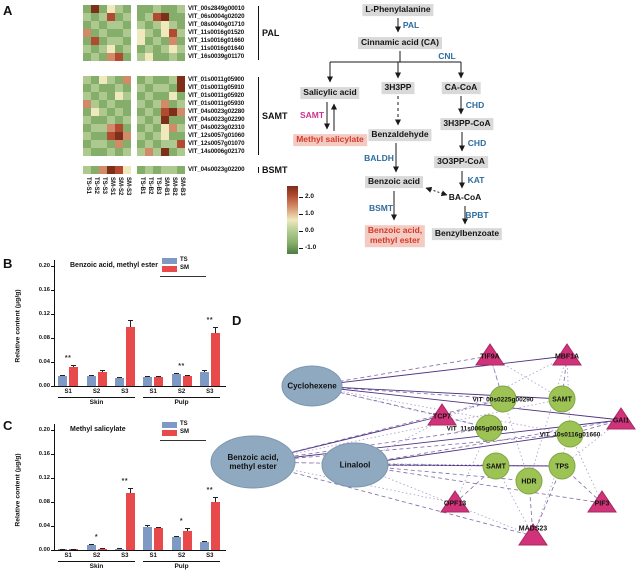 The image size is (639, 579). What do you see at coordinates (400, 135) in the screenshot?
I see `pathway-node: Benzaldehyde` at bounding box center [400, 135].